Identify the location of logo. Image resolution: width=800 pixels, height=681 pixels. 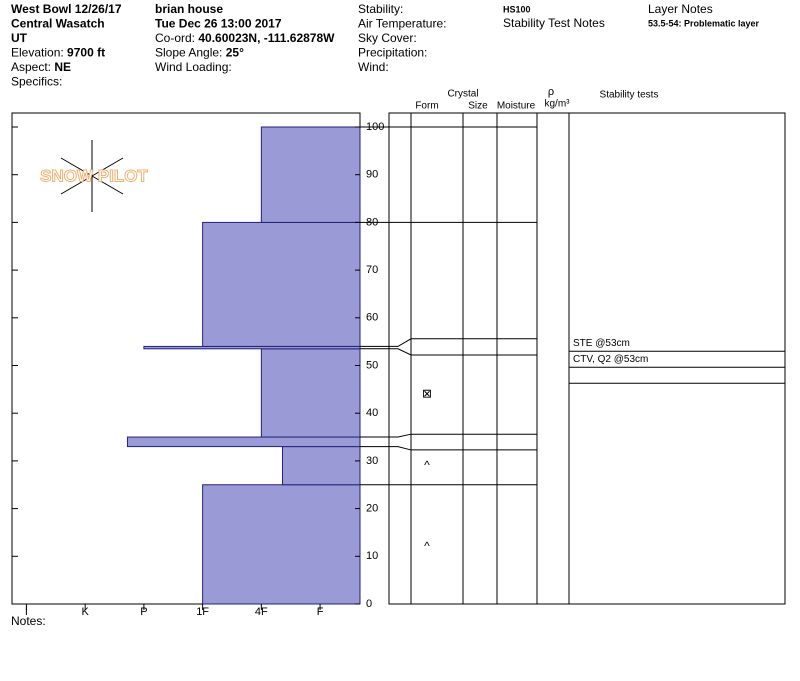
(92, 176).